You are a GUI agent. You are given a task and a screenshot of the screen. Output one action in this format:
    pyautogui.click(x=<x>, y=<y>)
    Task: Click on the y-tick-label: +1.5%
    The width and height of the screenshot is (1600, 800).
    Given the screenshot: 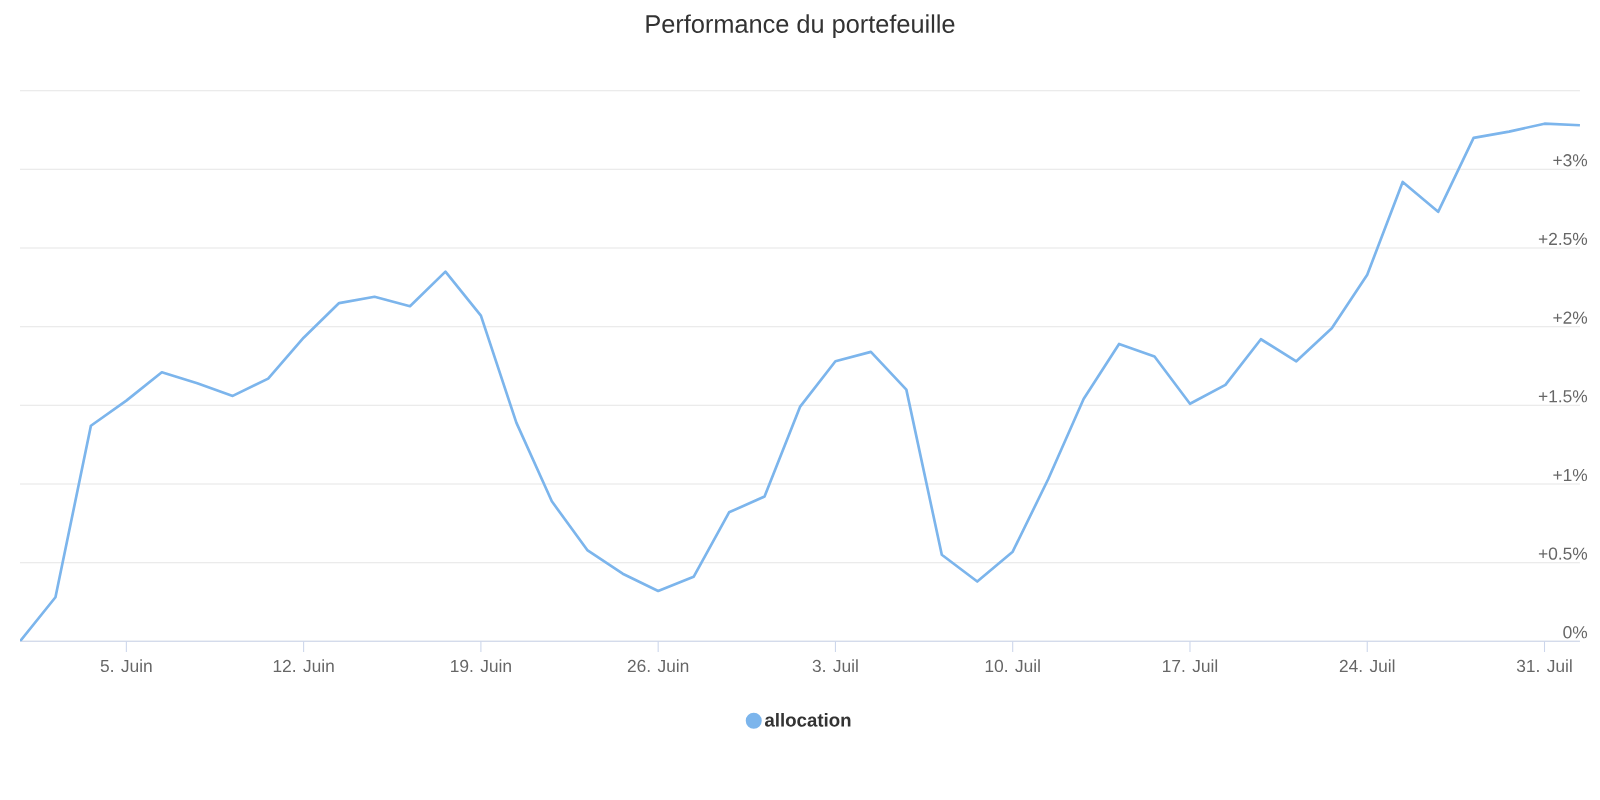 What is the action you would take?
    pyautogui.click(x=1563, y=396)
    